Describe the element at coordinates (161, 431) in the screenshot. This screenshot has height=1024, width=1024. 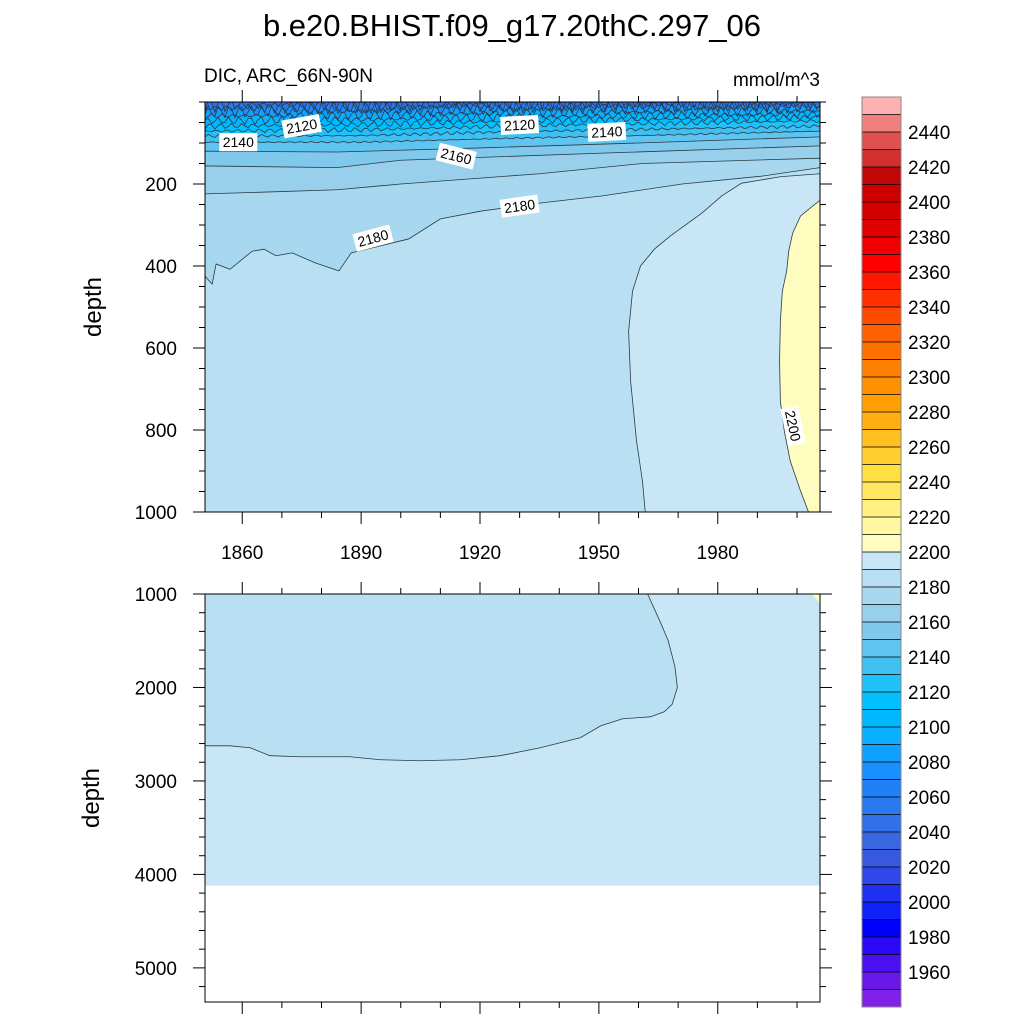
I see `y-tick-label: 800` at that location.